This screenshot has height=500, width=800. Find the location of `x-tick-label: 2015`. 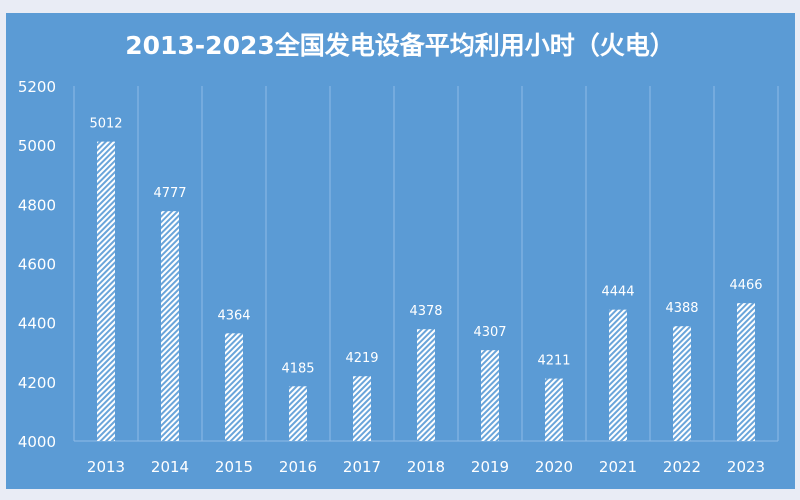

x-tick-label: 2015 is located at coordinates (234, 467).